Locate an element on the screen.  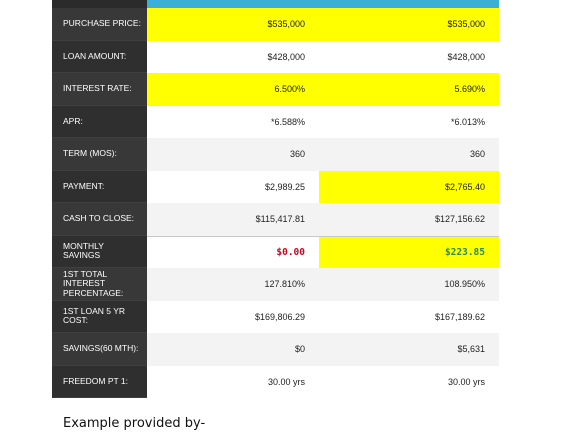
table-row-payment: PAYMENT: $2,989.25 $2,765.40 is located at coordinates (275, 186).